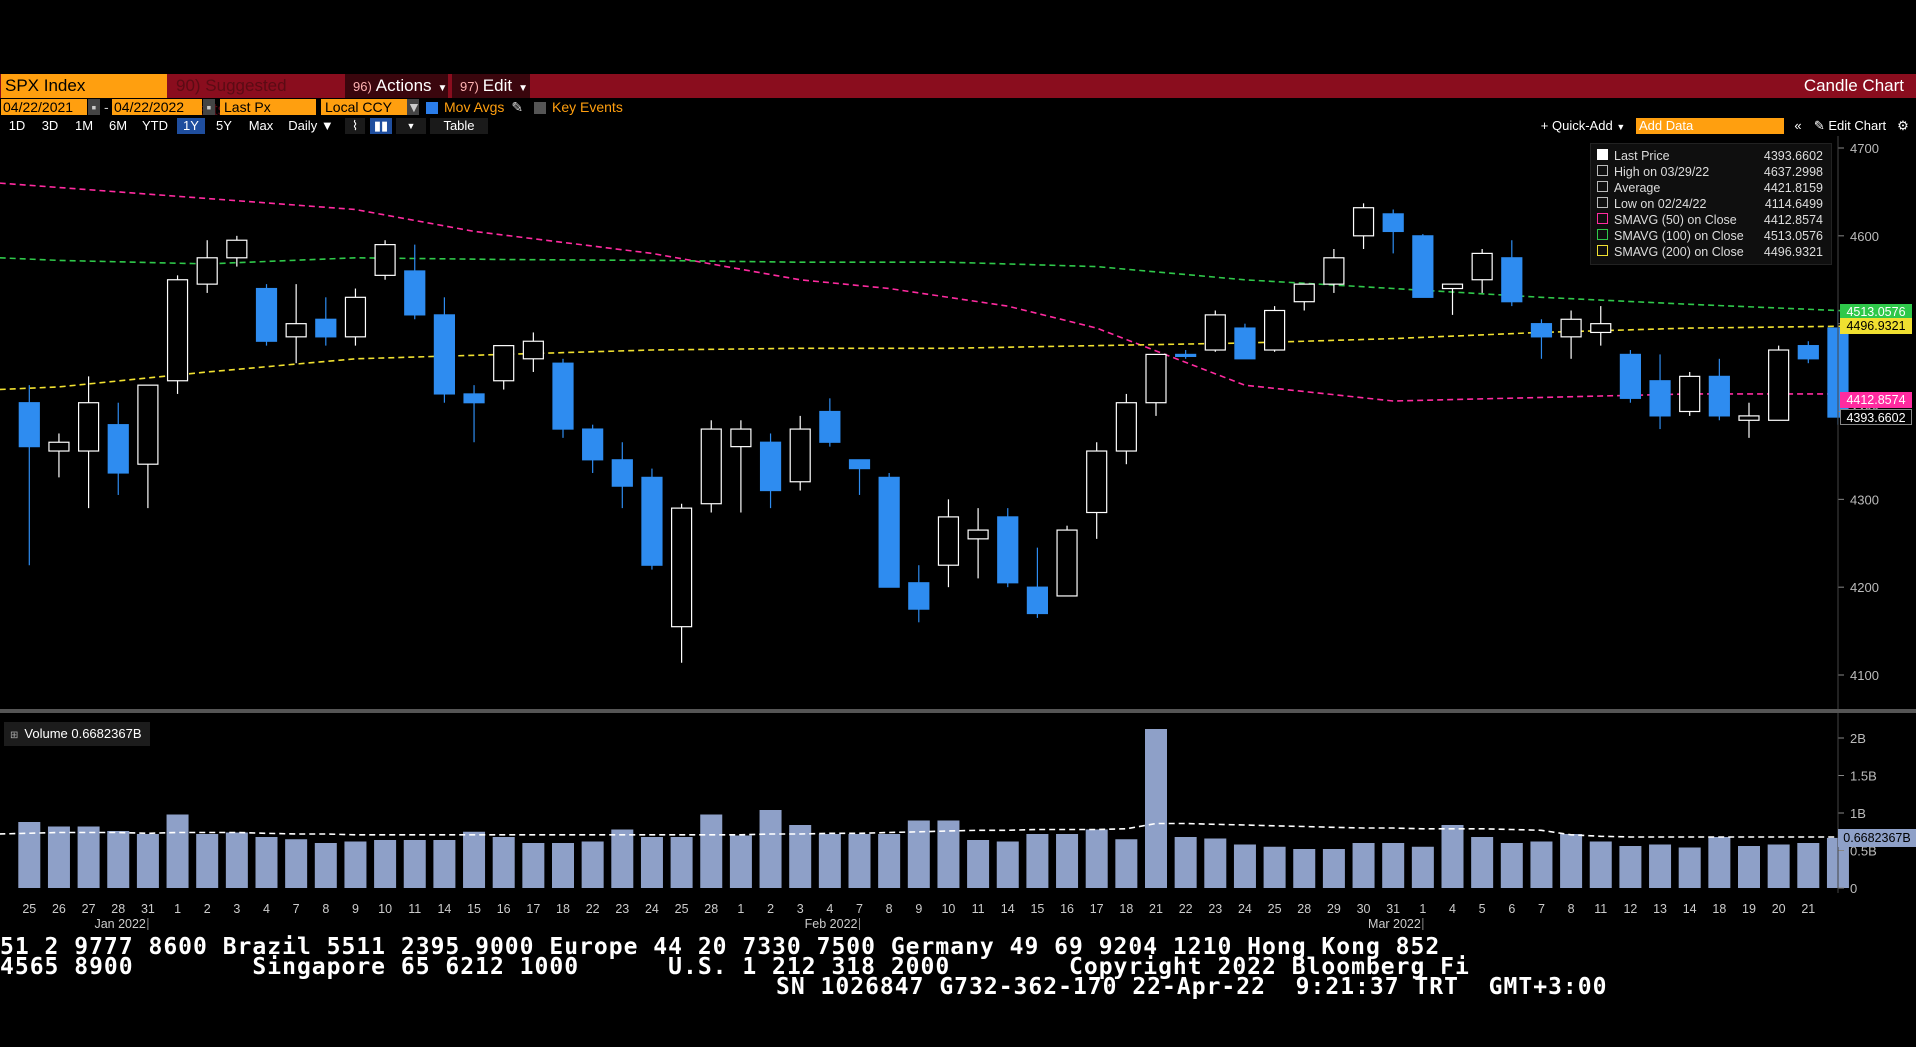  I want to click on collapse-icon: «, so click(1798, 125).